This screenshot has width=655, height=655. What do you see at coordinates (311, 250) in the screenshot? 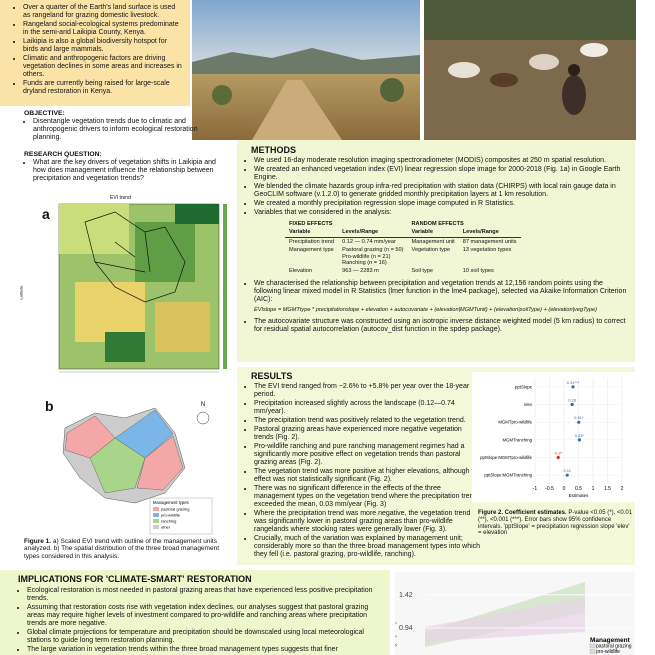
I see `table-cell: Management type` at bounding box center [311, 250].